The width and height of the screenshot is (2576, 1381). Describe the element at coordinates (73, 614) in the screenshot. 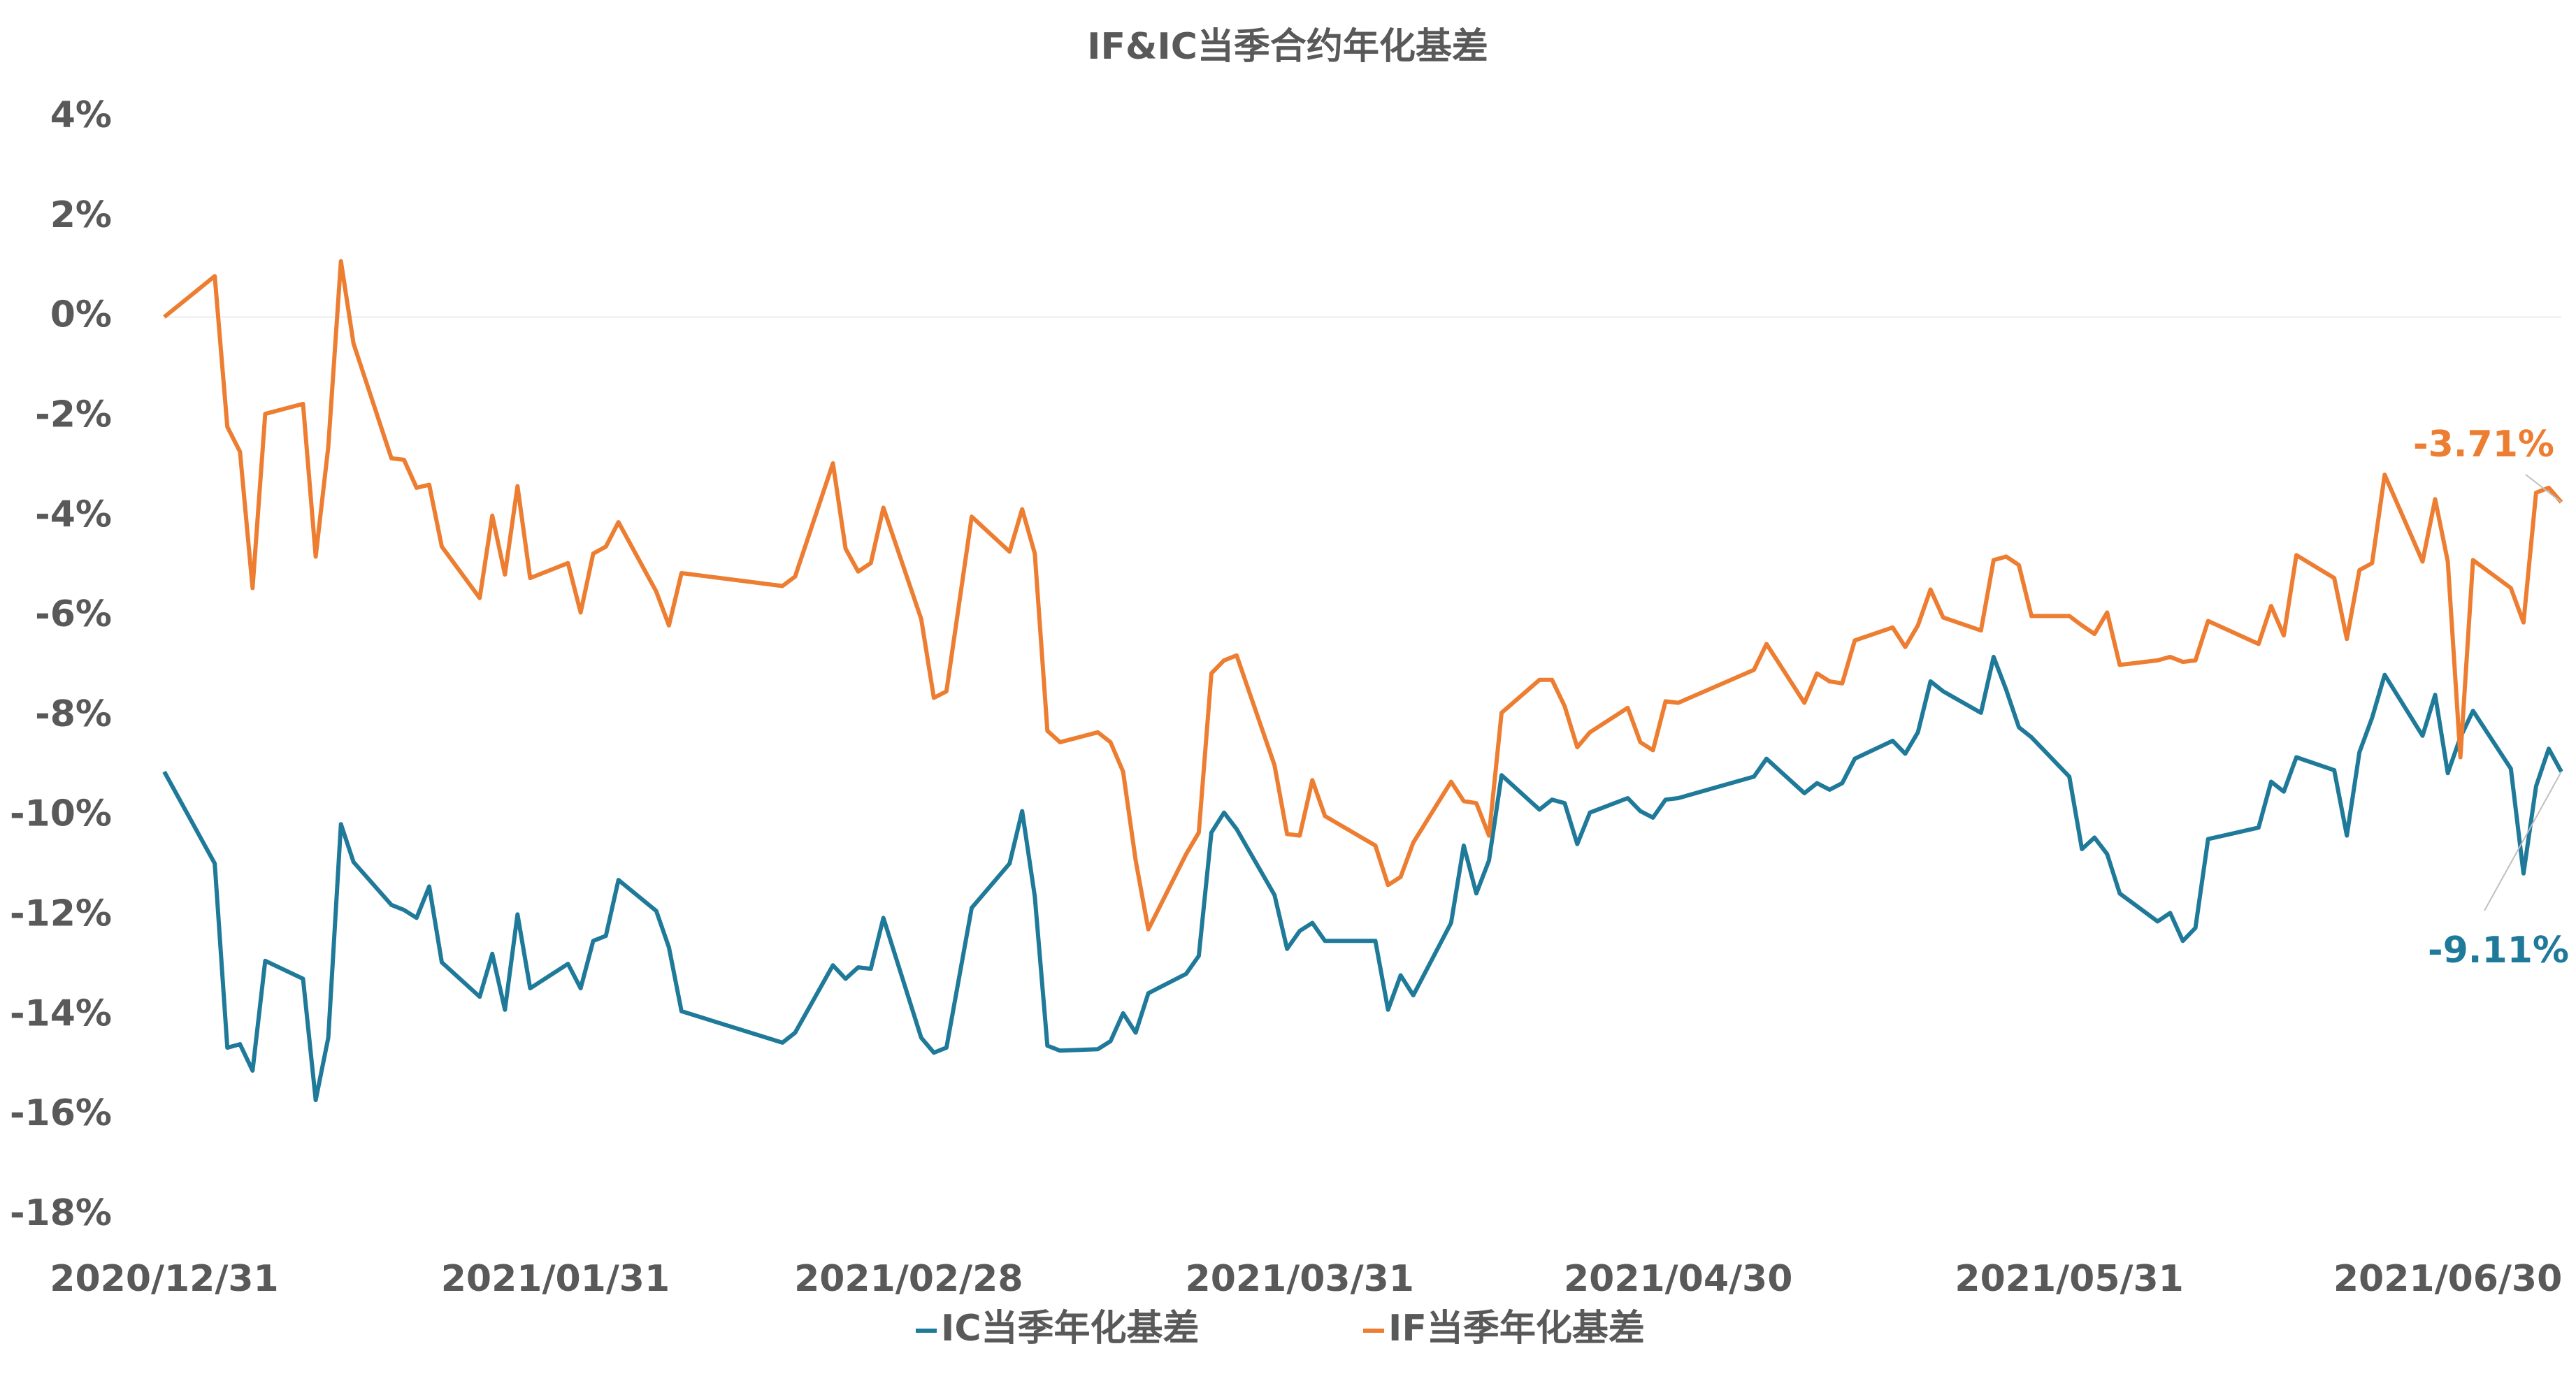

I see `y-tick-label: -6%` at that location.